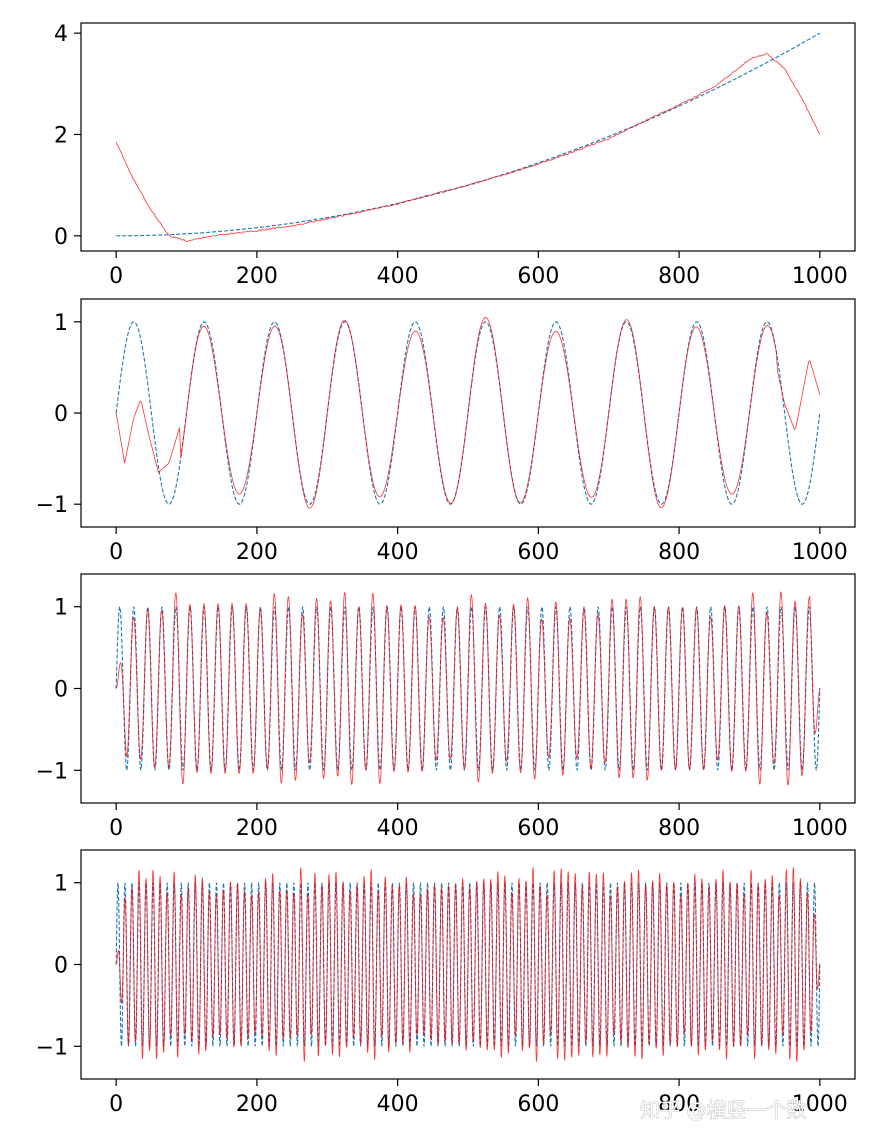  What do you see at coordinates (61, 135) in the screenshot?
I see `y-tick-label: 2` at bounding box center [61, 135].